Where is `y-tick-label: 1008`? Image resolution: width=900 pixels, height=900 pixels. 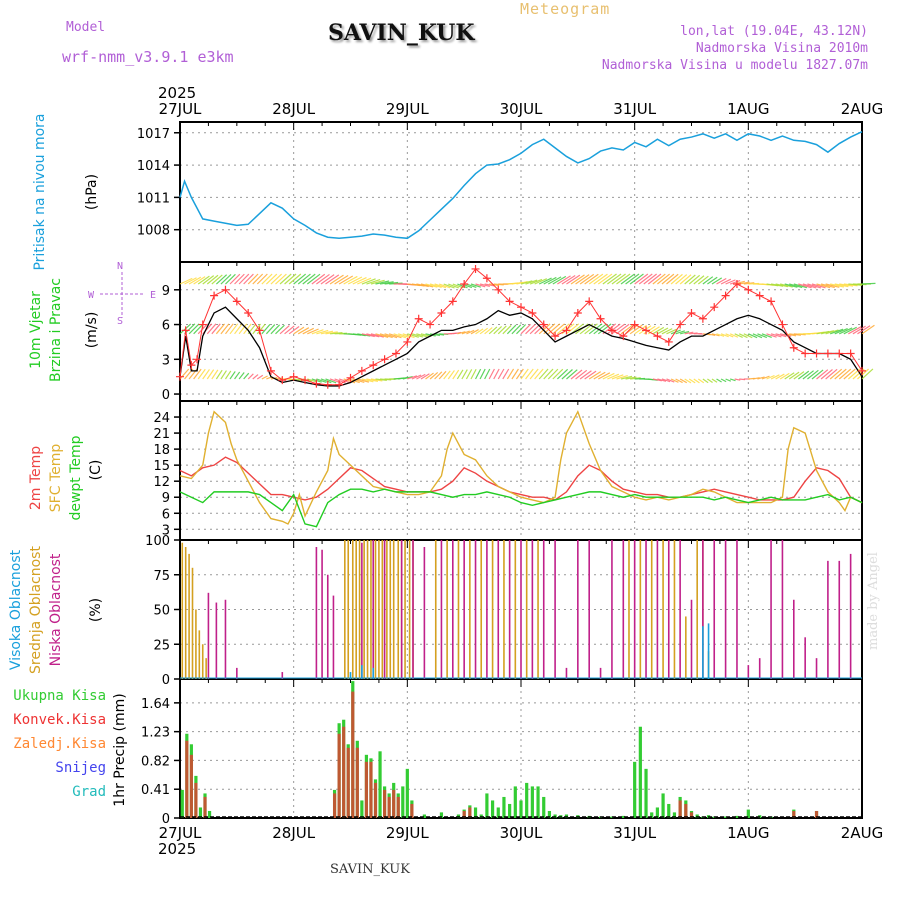
y-tick-label: 1008 is located at coordinates (153, 231).